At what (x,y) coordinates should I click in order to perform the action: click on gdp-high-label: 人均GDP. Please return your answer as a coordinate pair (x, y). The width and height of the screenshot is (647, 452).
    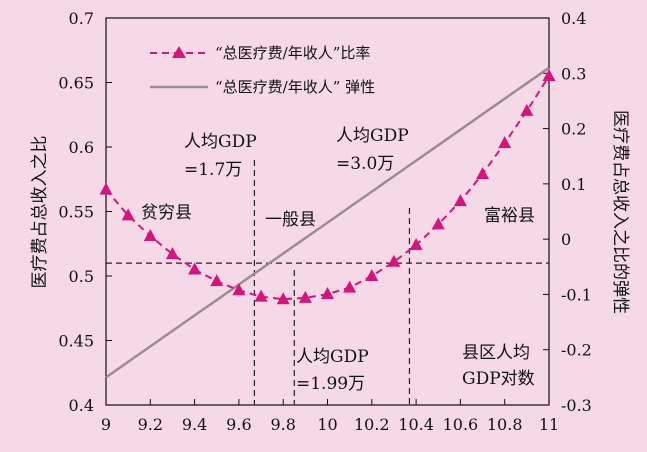
    Looking at the image, I should click on (372, 136).